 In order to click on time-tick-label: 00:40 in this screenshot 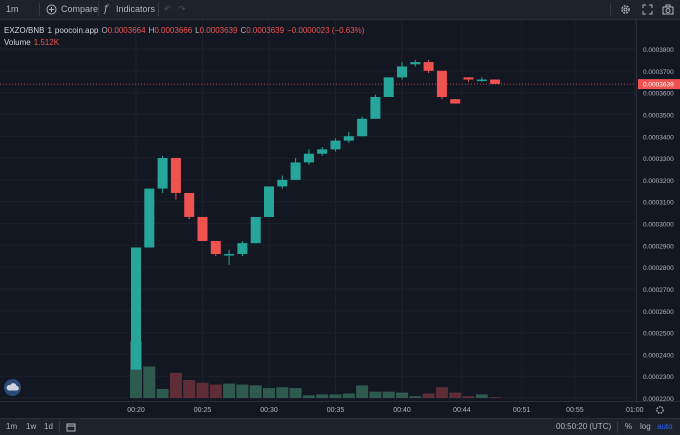, I will do `click(402, 410)`.